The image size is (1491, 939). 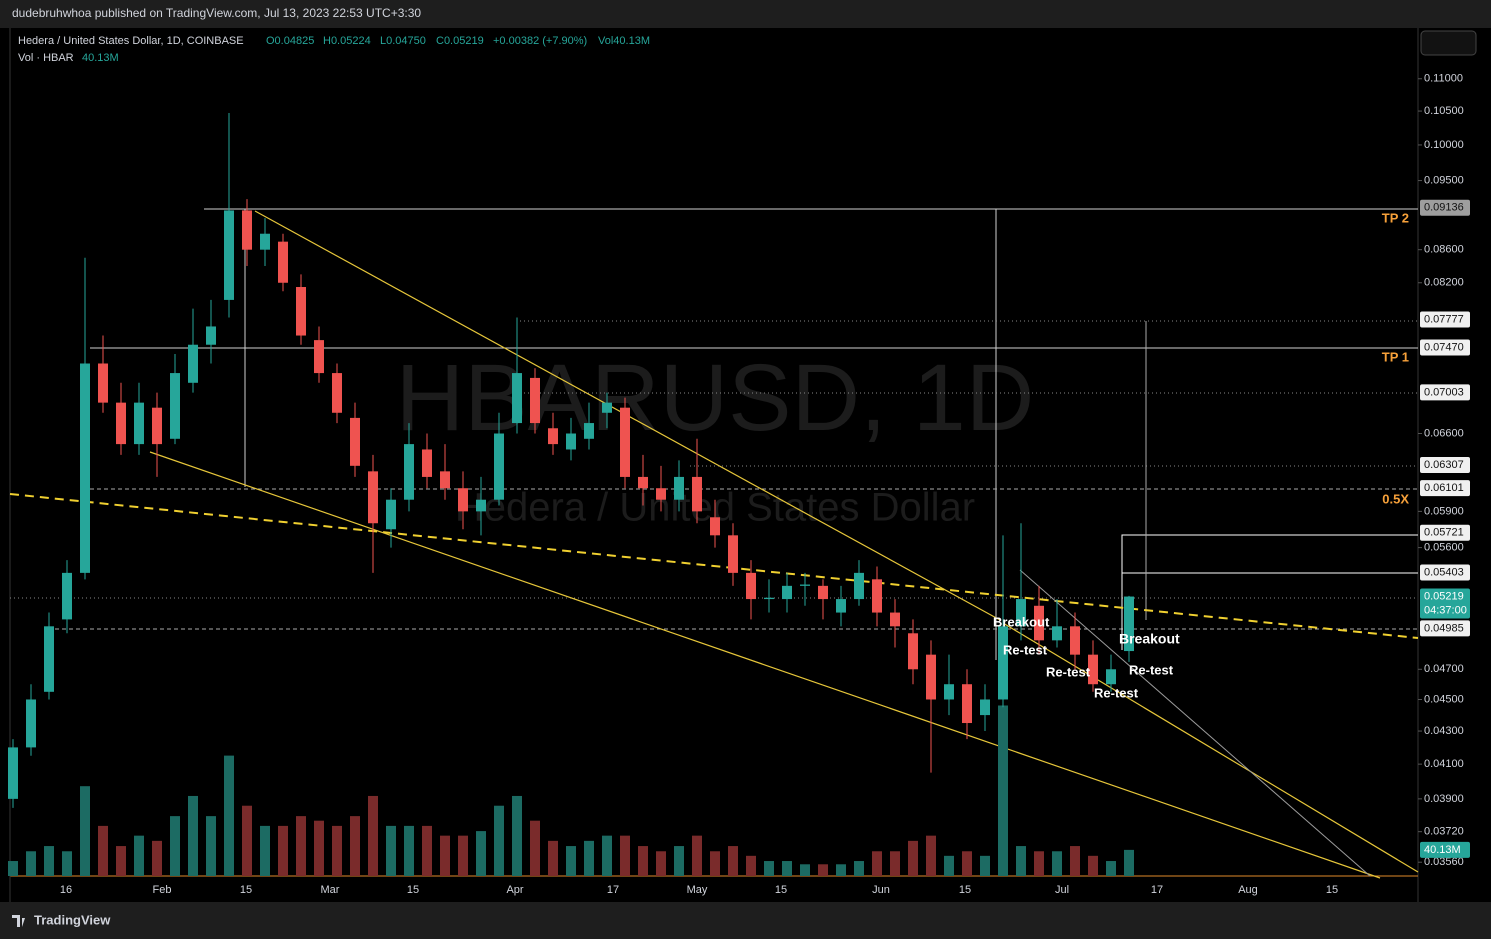 I want to click on y-tick-label: 0.05600, so click(x=1444, y=548).